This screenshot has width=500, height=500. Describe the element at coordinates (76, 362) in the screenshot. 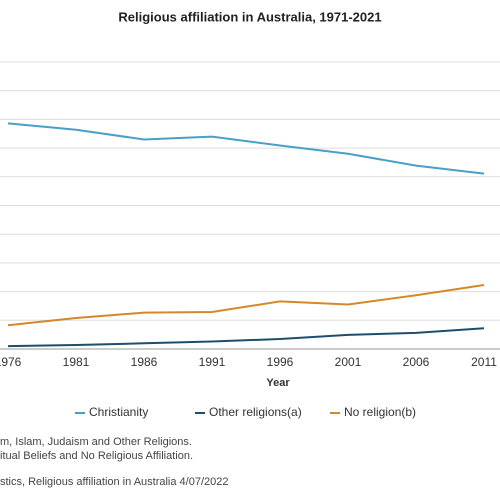

I see `x-tick-label: 1981` at that location.